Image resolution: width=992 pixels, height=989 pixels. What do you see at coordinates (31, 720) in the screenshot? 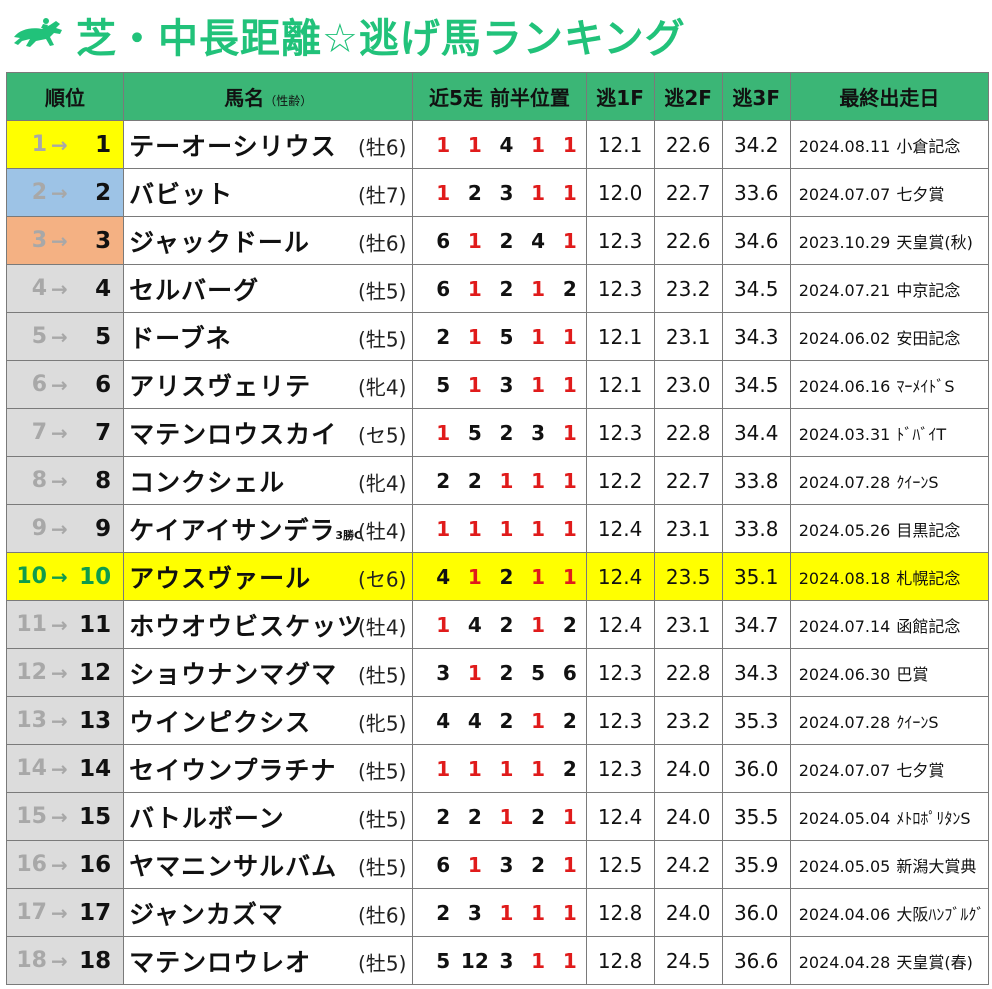
I see `previous-rank: 13` at bounding box center [31, 720].